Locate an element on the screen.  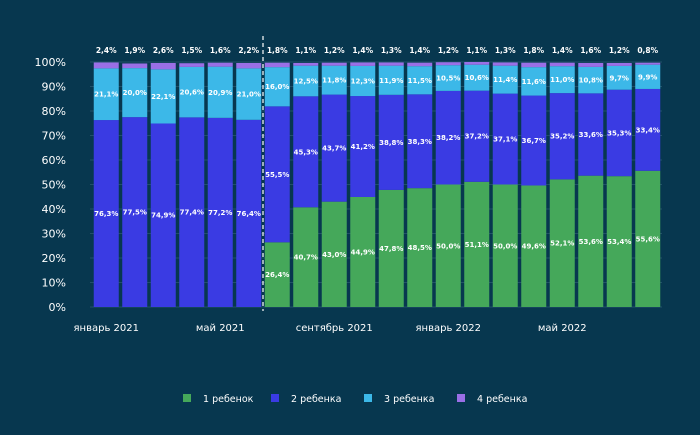
data-label: 38,8% is located at coordinates (391, 143).